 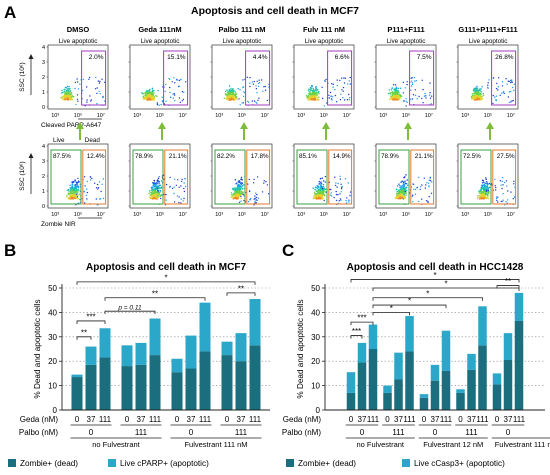 I want to click on significance-label: **, so click(x=241, y=288).